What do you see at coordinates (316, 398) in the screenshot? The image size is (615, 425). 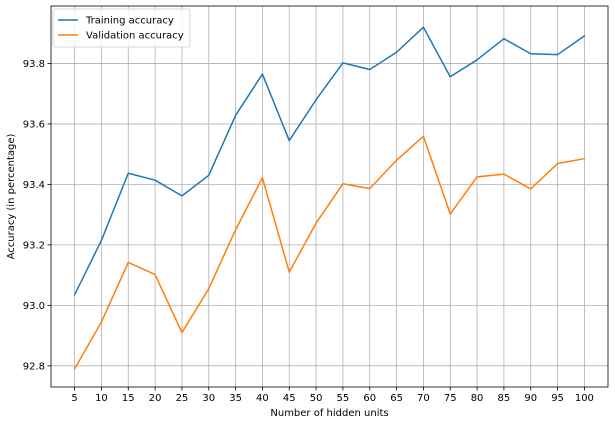 I see `x-tick-label: 50` at bounding box center [316, 398].